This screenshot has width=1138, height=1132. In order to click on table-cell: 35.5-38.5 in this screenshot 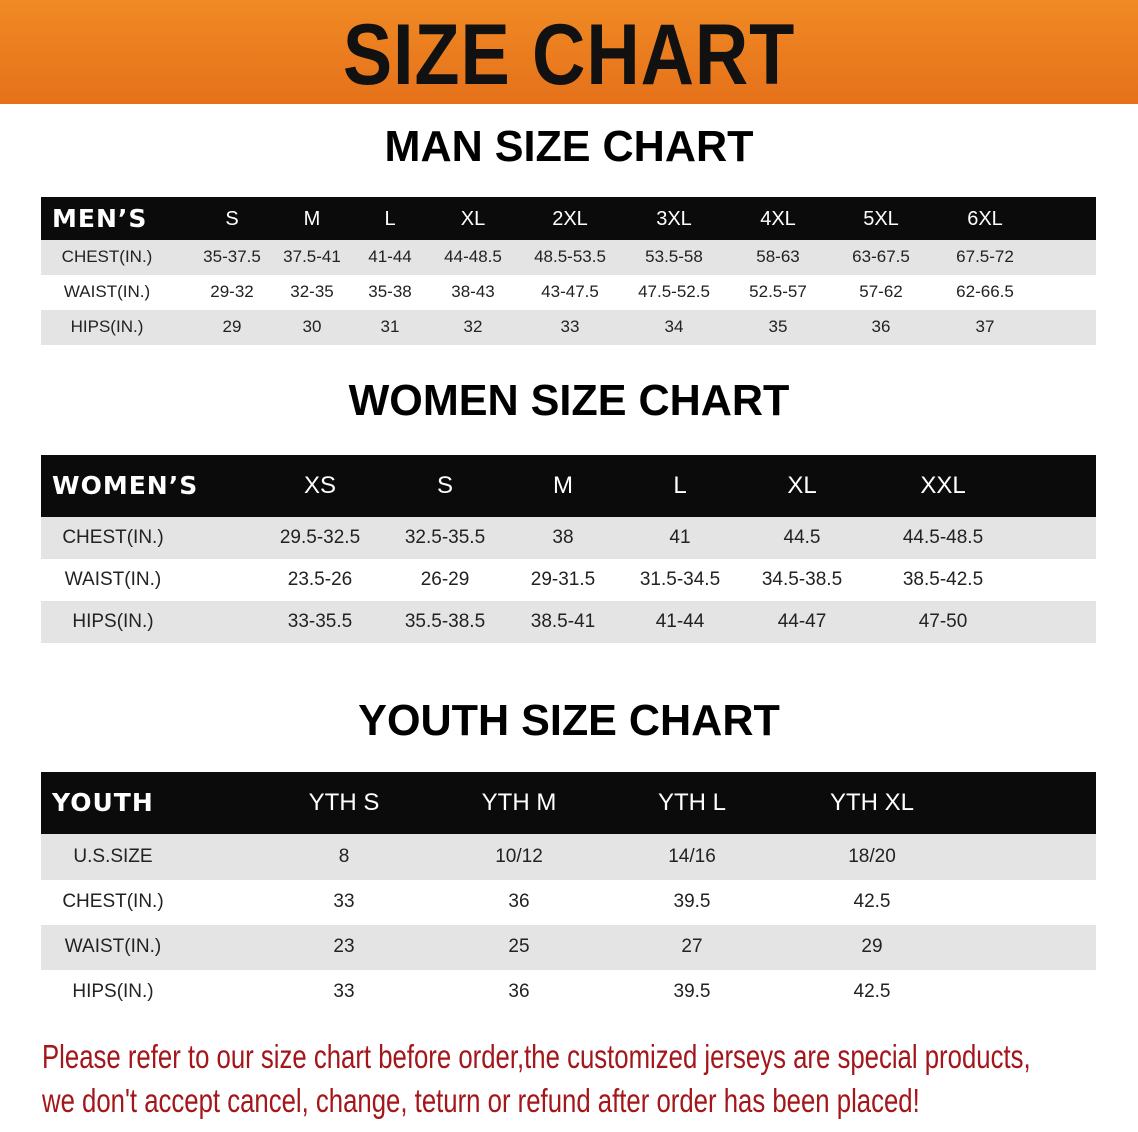, I will do `click(445, 621)`.